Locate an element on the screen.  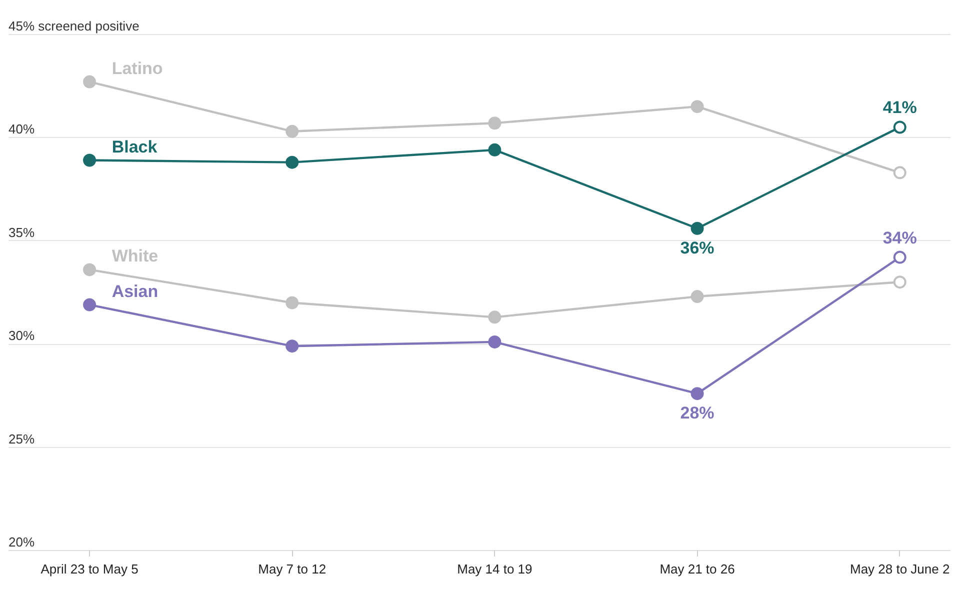
data-label: 41% is located at coordinates (899, 108).